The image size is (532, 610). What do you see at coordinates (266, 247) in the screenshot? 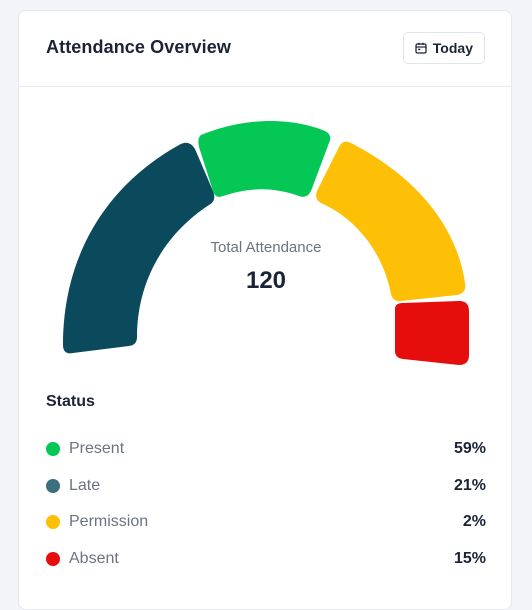
I see `gauge-center-label: Total Attendance` at bounding box center [266, 247].